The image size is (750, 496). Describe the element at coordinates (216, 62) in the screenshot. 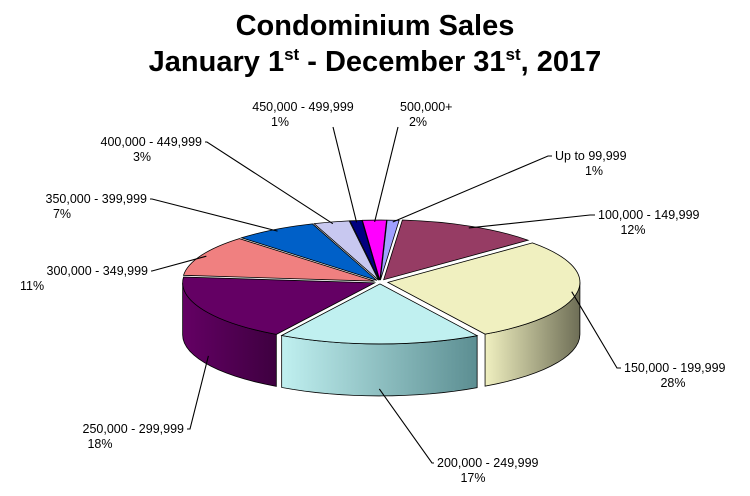

I see `title-date-start: January 1` at that location.